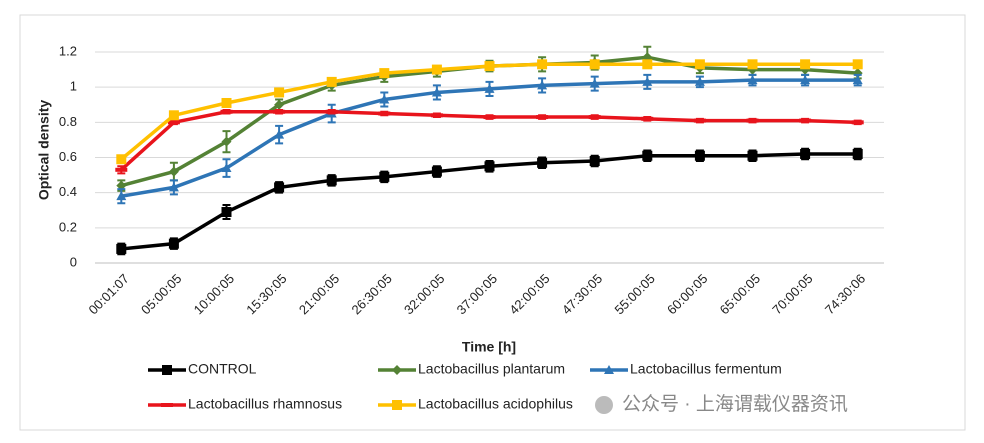 This screenshot has height=443, width=984. Describe the element at coordinates (735, 404) in the screenshot. I see `watermark-text: 公众号 · 上海谓载仪器资讯` at that location.